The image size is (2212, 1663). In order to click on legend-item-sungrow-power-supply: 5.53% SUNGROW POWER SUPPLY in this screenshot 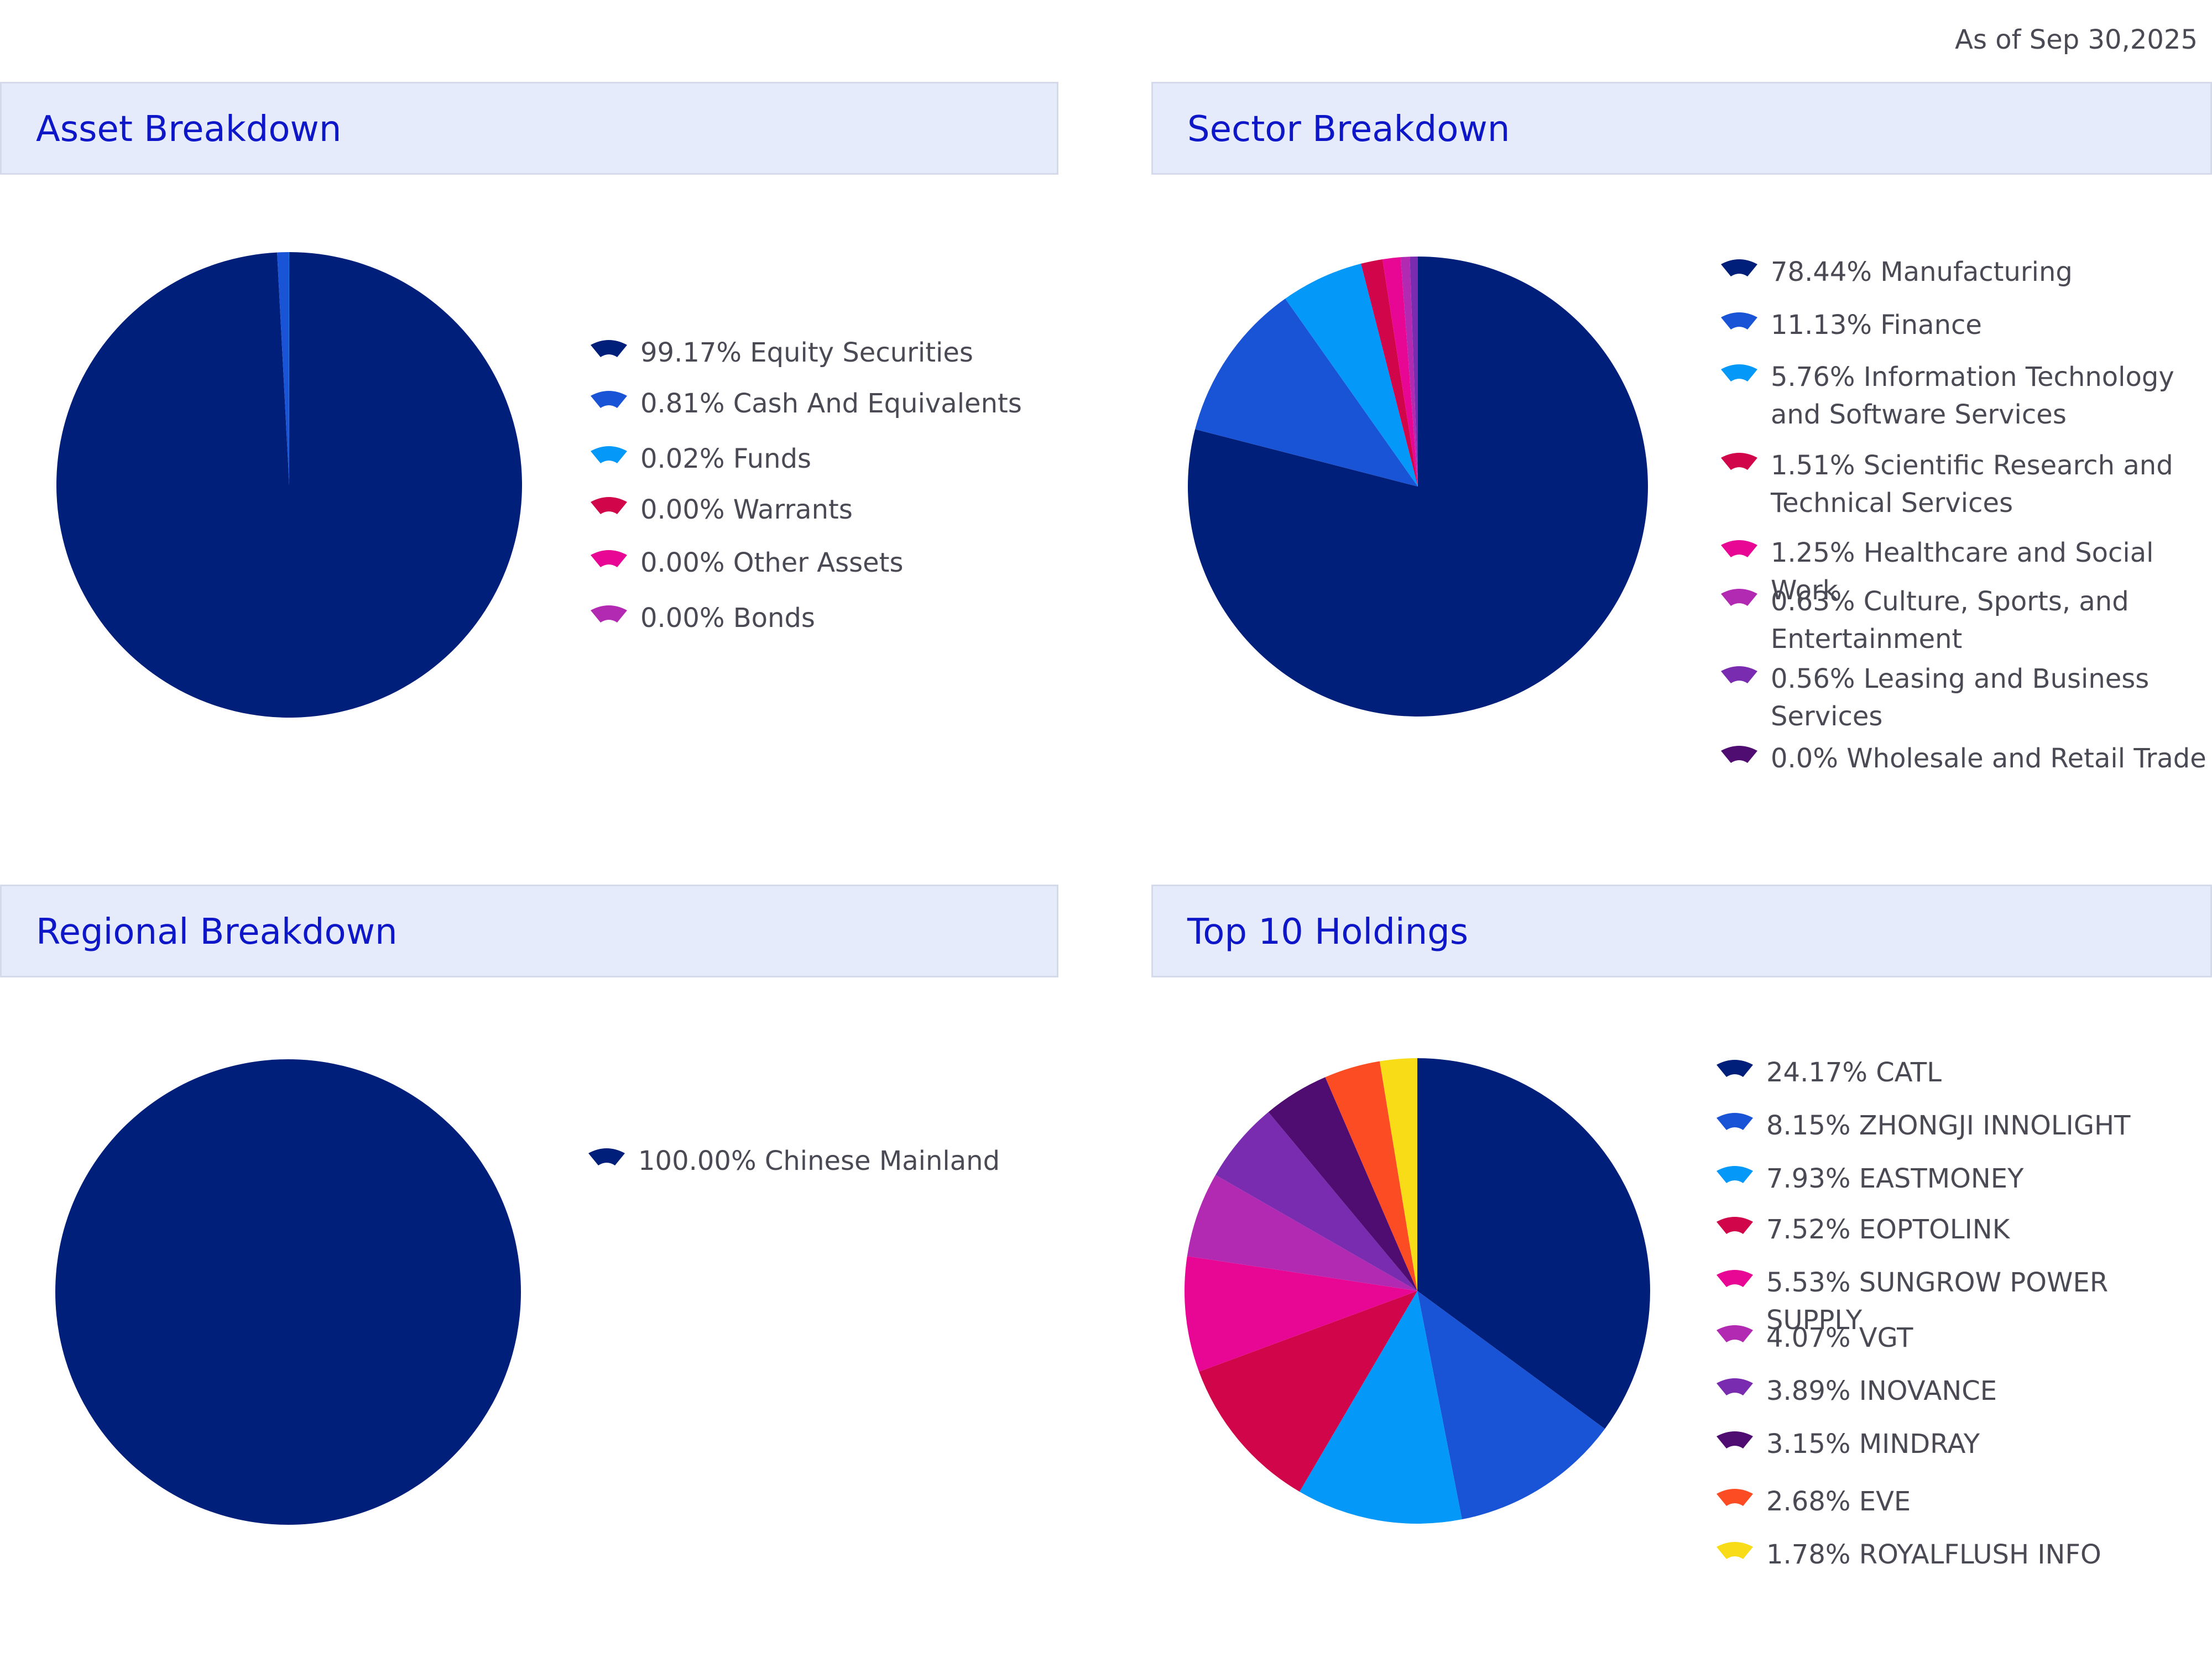, I will do `click(1963, 1301)`.